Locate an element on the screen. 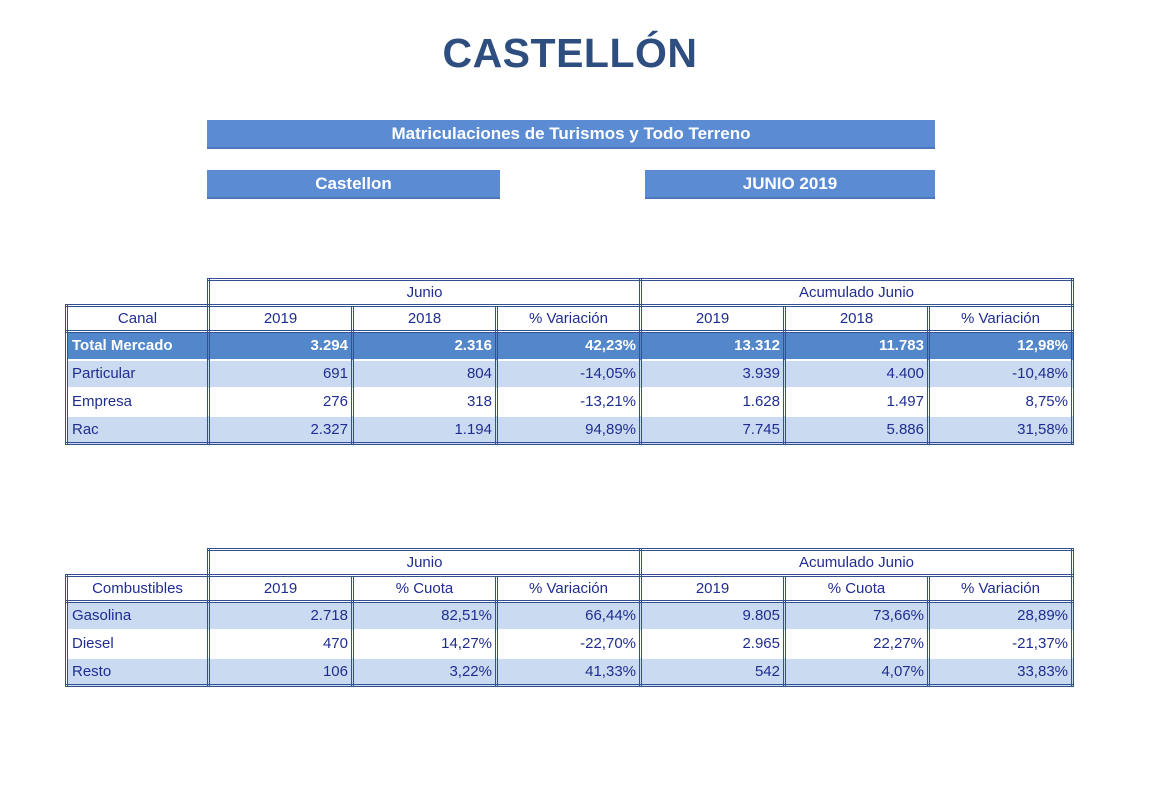 Image resolution: width=1156 pixels, height=806 pixels. cell: 8,75% is located at coordinates (1000, 401).